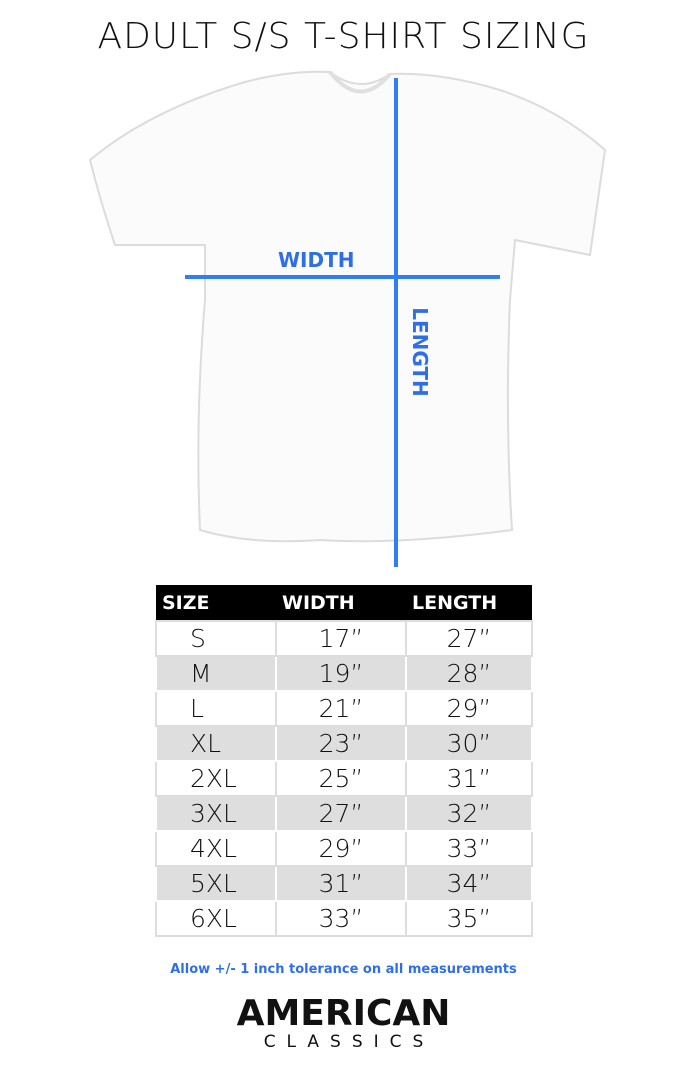 The width and height of the screenshot is (687, 1080). Describe the element at coordinates (216, 708) in the screenshot. I see `size-cell: L` at that location.